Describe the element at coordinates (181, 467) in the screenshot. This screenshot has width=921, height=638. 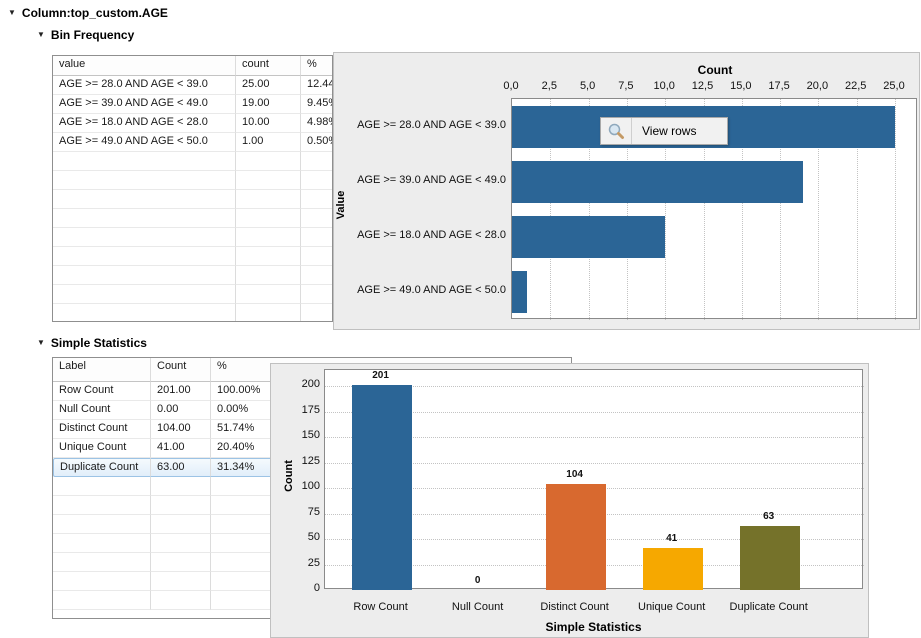
I see `table-cell: 63.00` at that location.